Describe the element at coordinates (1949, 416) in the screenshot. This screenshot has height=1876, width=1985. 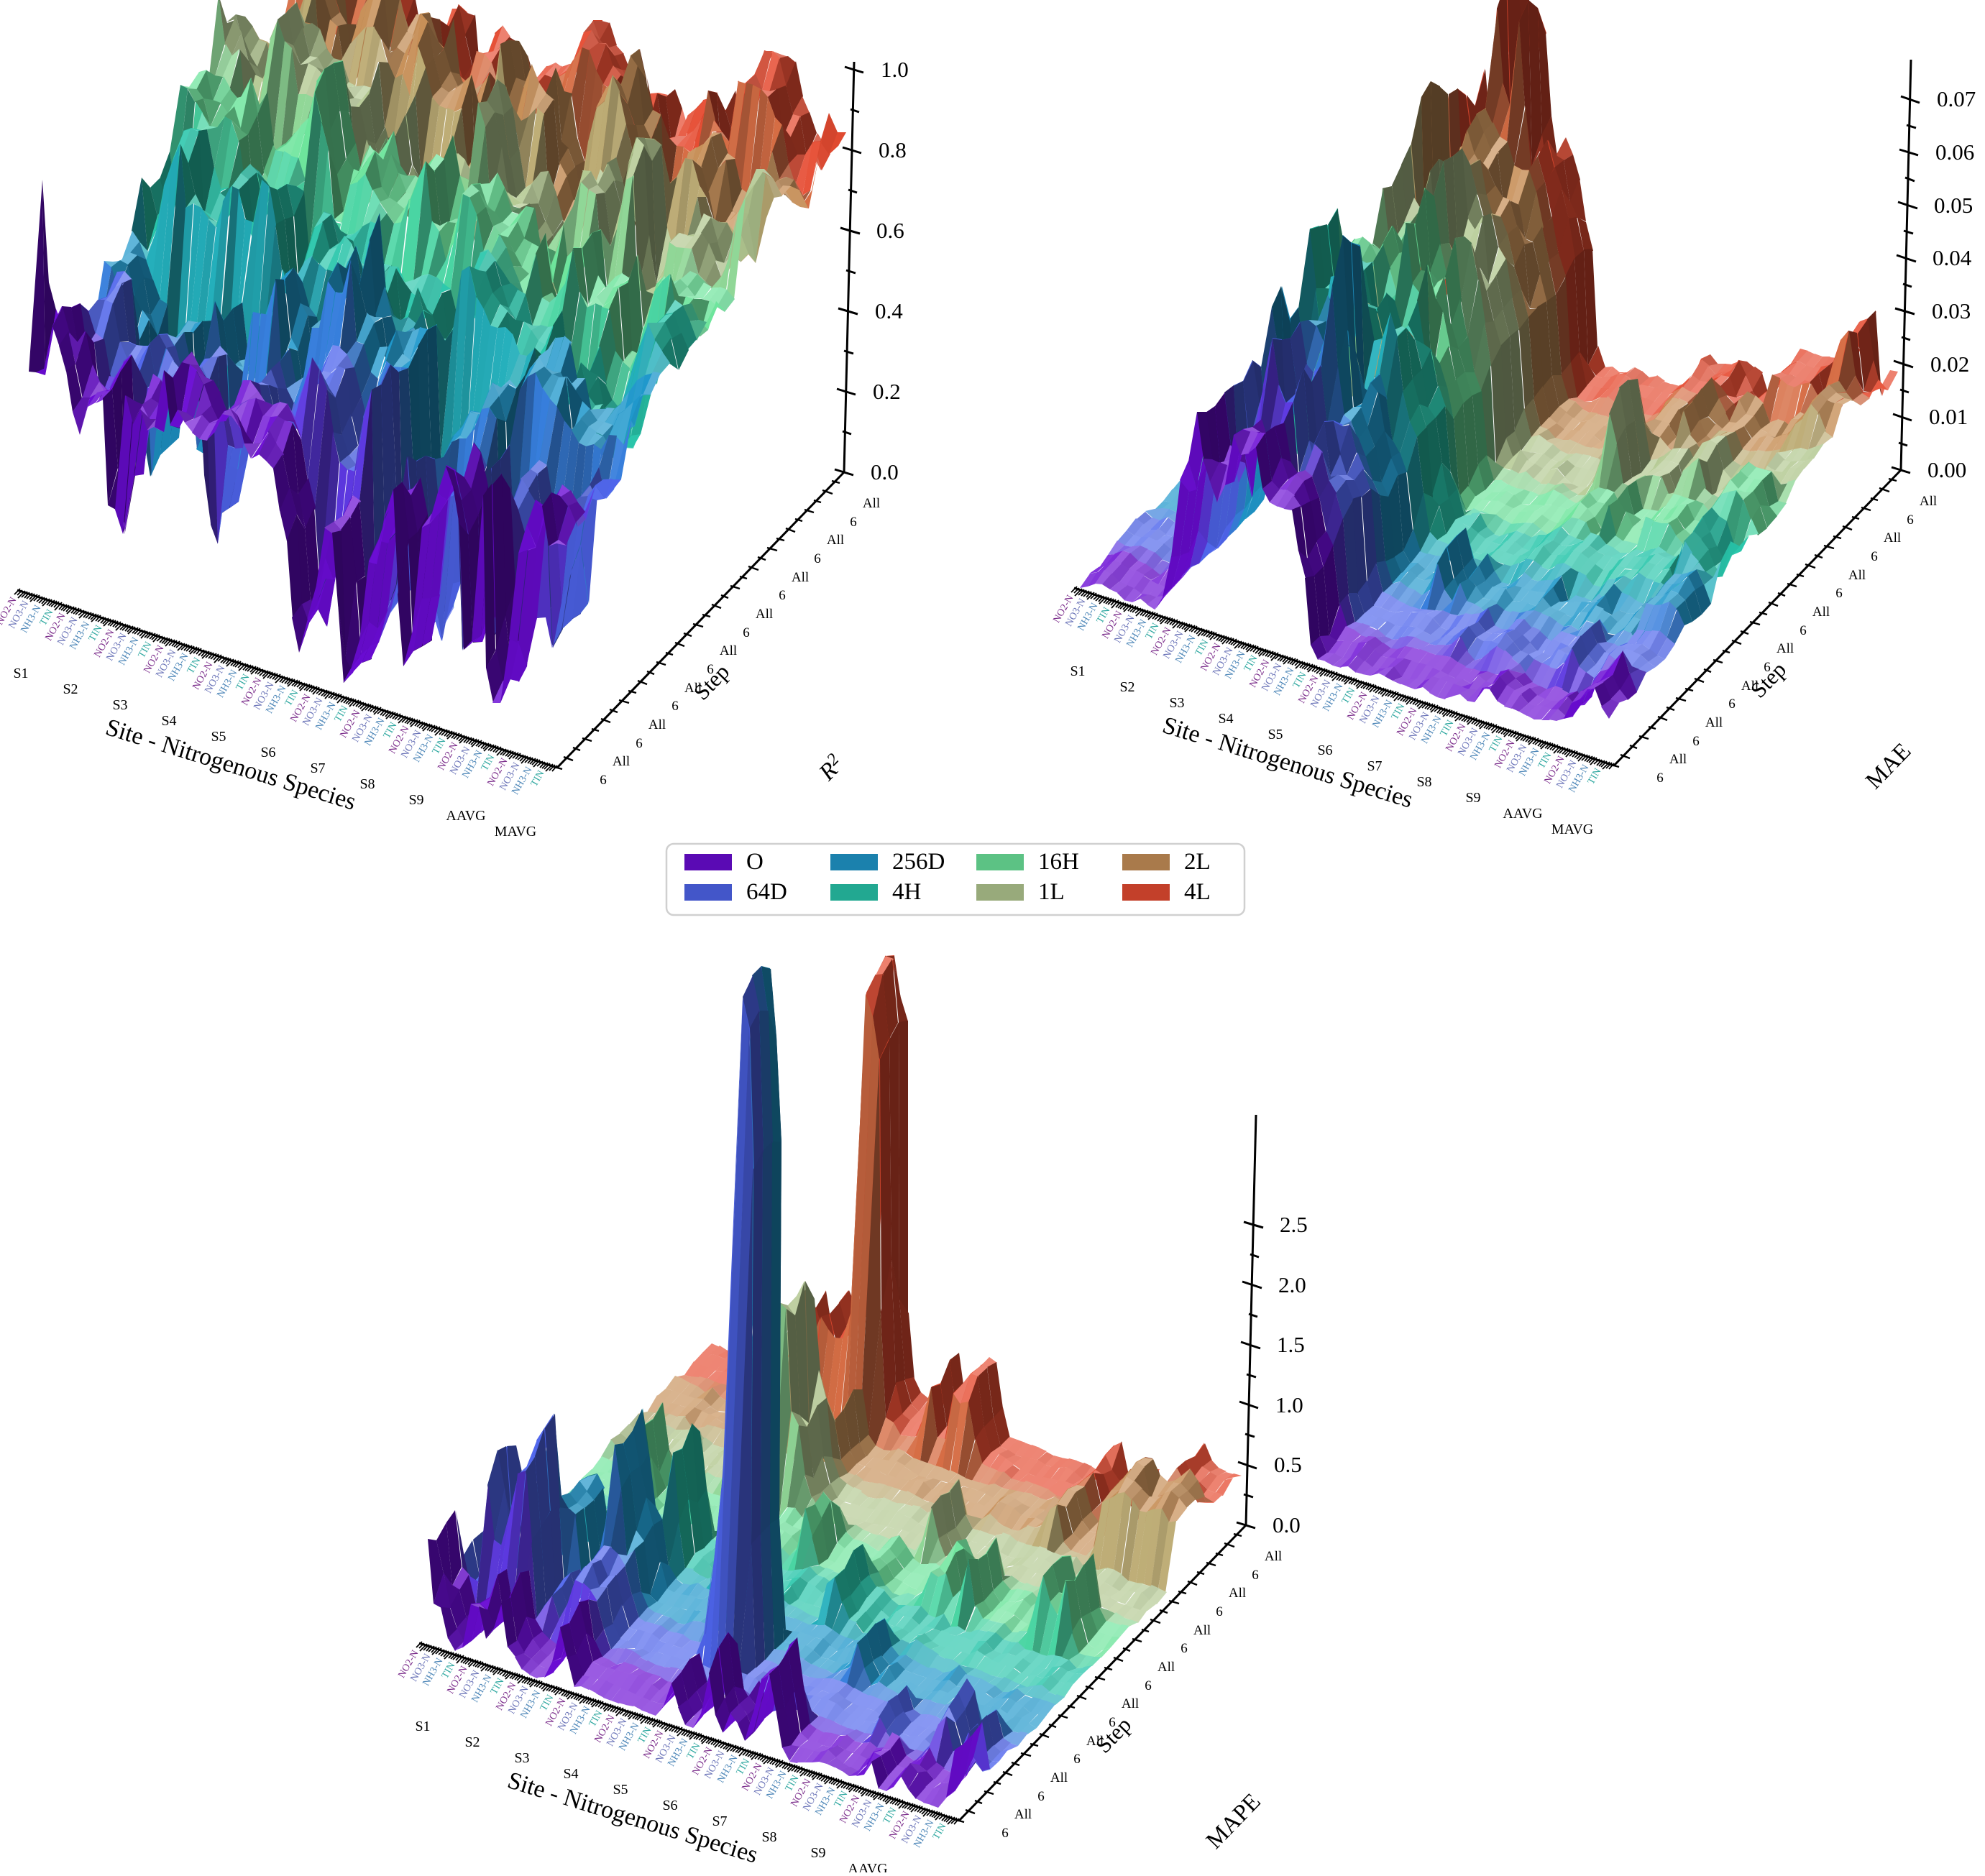
I see `svg-text: 0.01` at that location.